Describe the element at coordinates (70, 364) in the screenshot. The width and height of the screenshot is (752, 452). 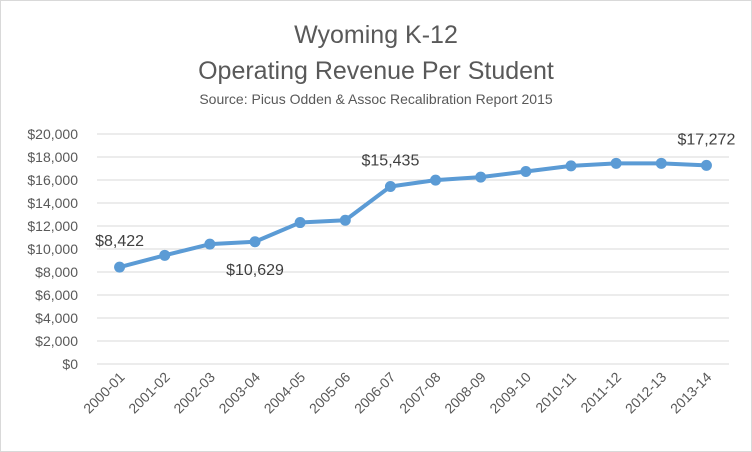
I see `y-tick-label: $0` at that location.